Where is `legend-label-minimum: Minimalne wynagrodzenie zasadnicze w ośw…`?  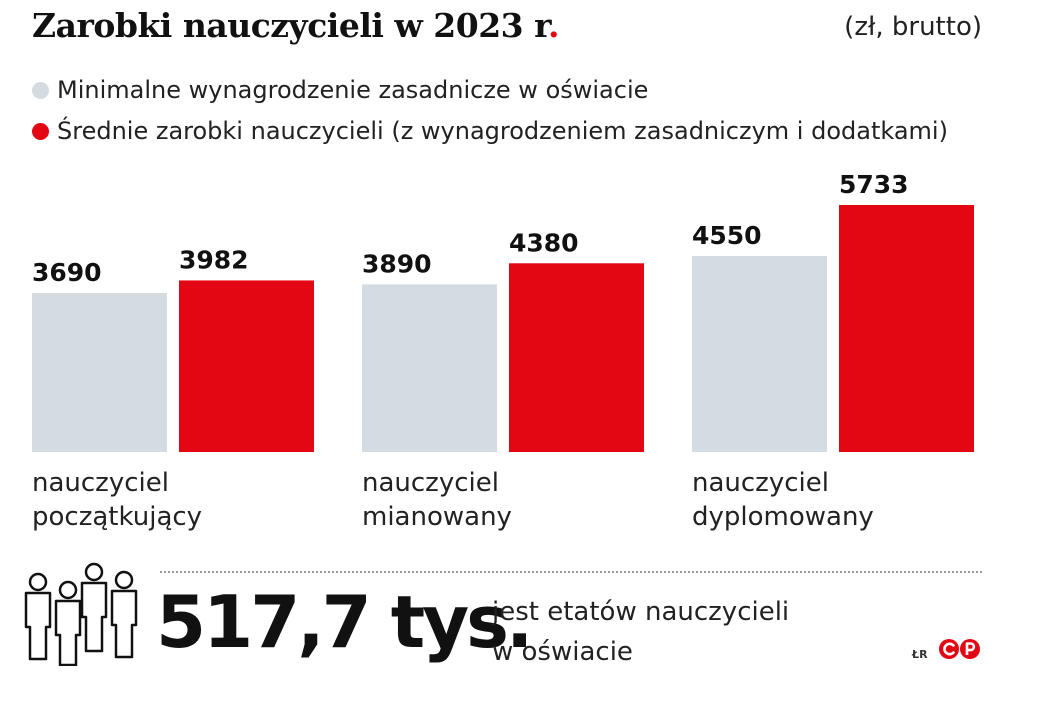 legend-label-minimum: Minimalne wynagrodzenie zasadnicze w ośw… is located at coordinates (353, 90).